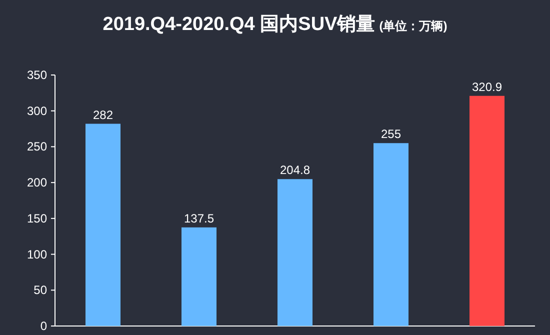 The image size is (550, 335). Describe the element at coordinates (295, 170) in the screenshot. I see `data-label: 204.8` at that location.